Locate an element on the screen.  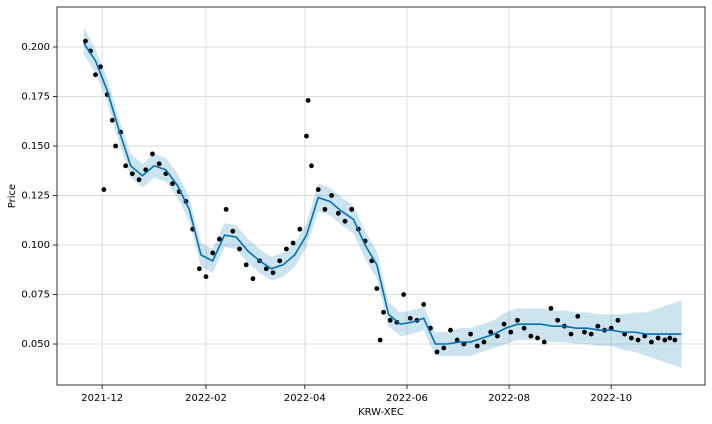
y-tick-label: 0.075 is located at coordinates (35, 295).